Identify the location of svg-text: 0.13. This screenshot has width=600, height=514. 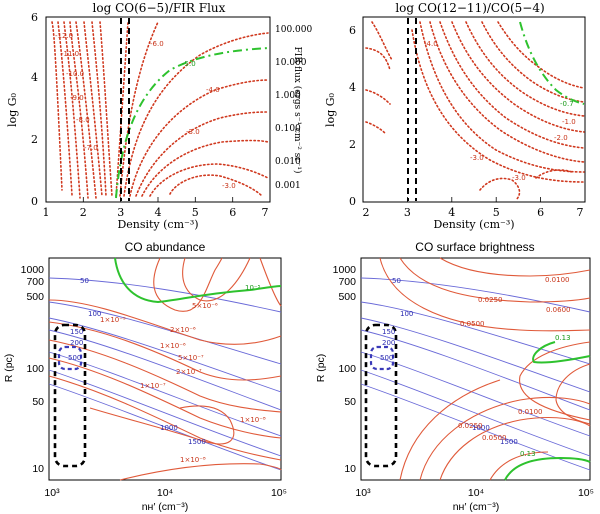
(528, 454).